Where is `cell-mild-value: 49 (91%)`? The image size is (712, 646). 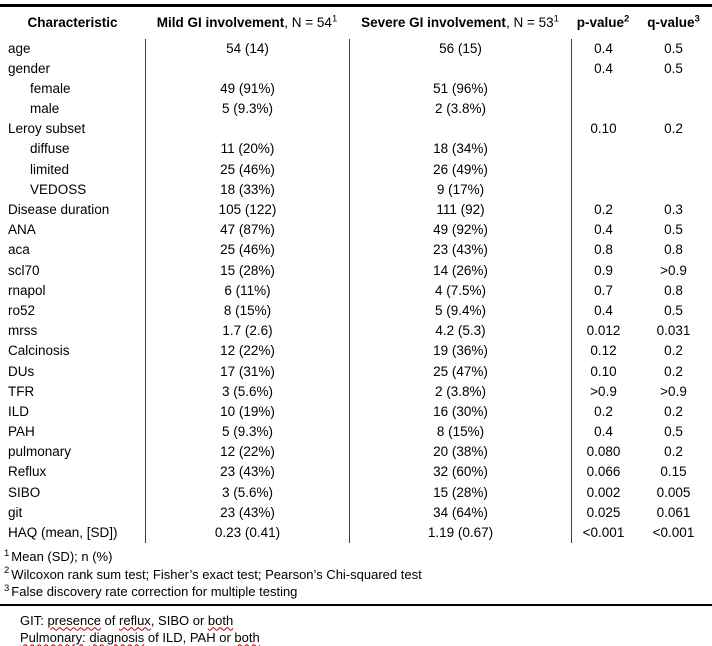 cell-mild-value: 49 (91%) is located at coordinates (247, 89).